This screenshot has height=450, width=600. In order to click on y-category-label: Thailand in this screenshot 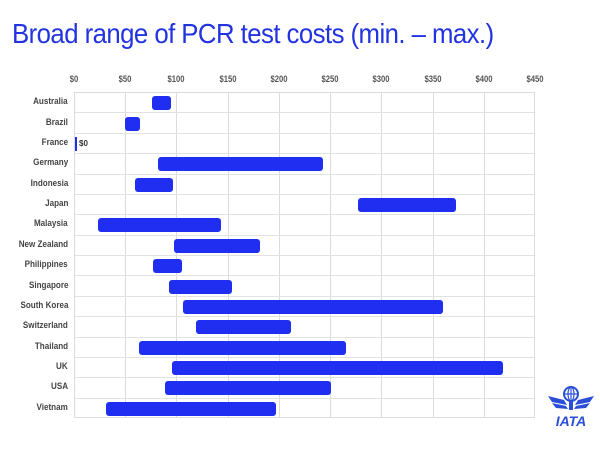, I will do `click(51, 346)`.